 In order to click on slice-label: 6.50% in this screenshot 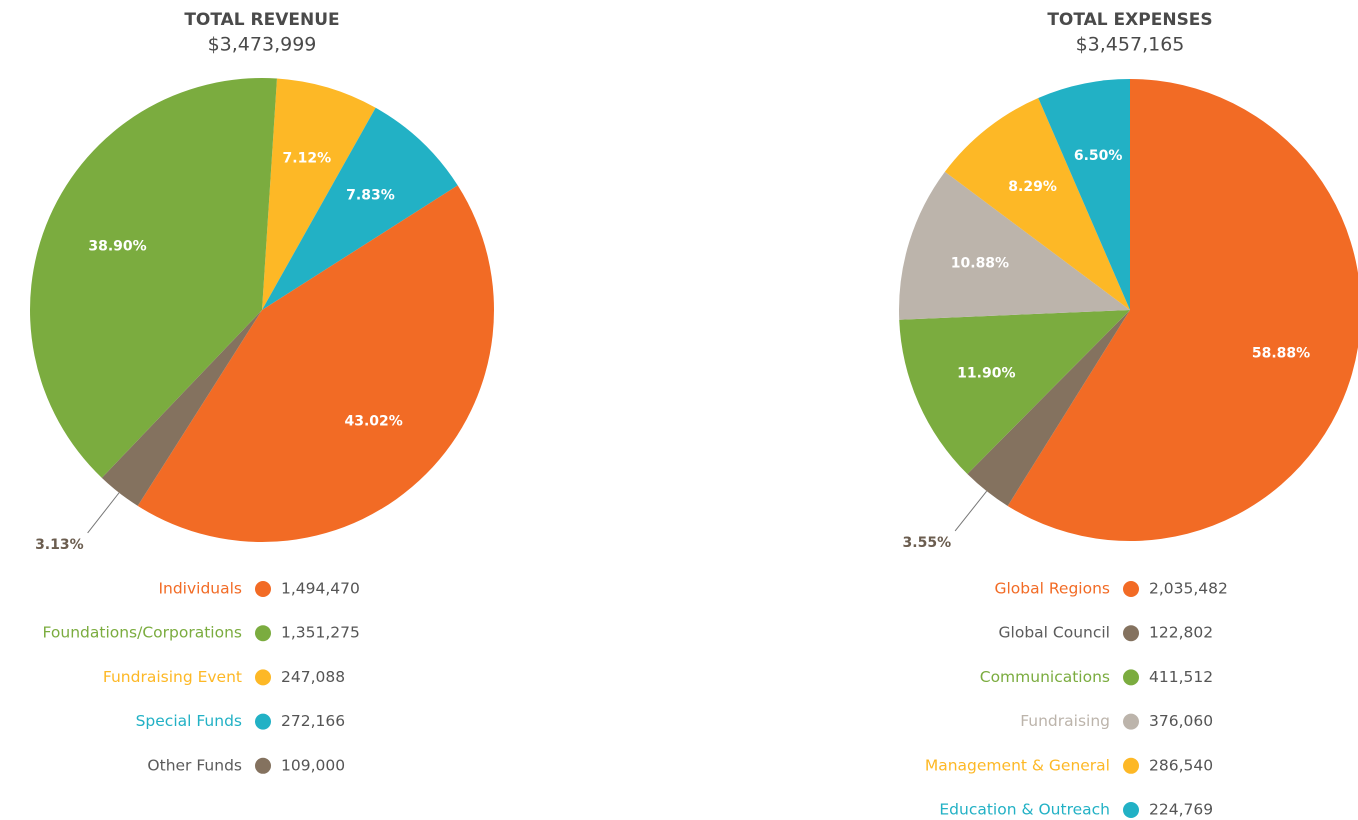, I will do `click(1098, 156)`.